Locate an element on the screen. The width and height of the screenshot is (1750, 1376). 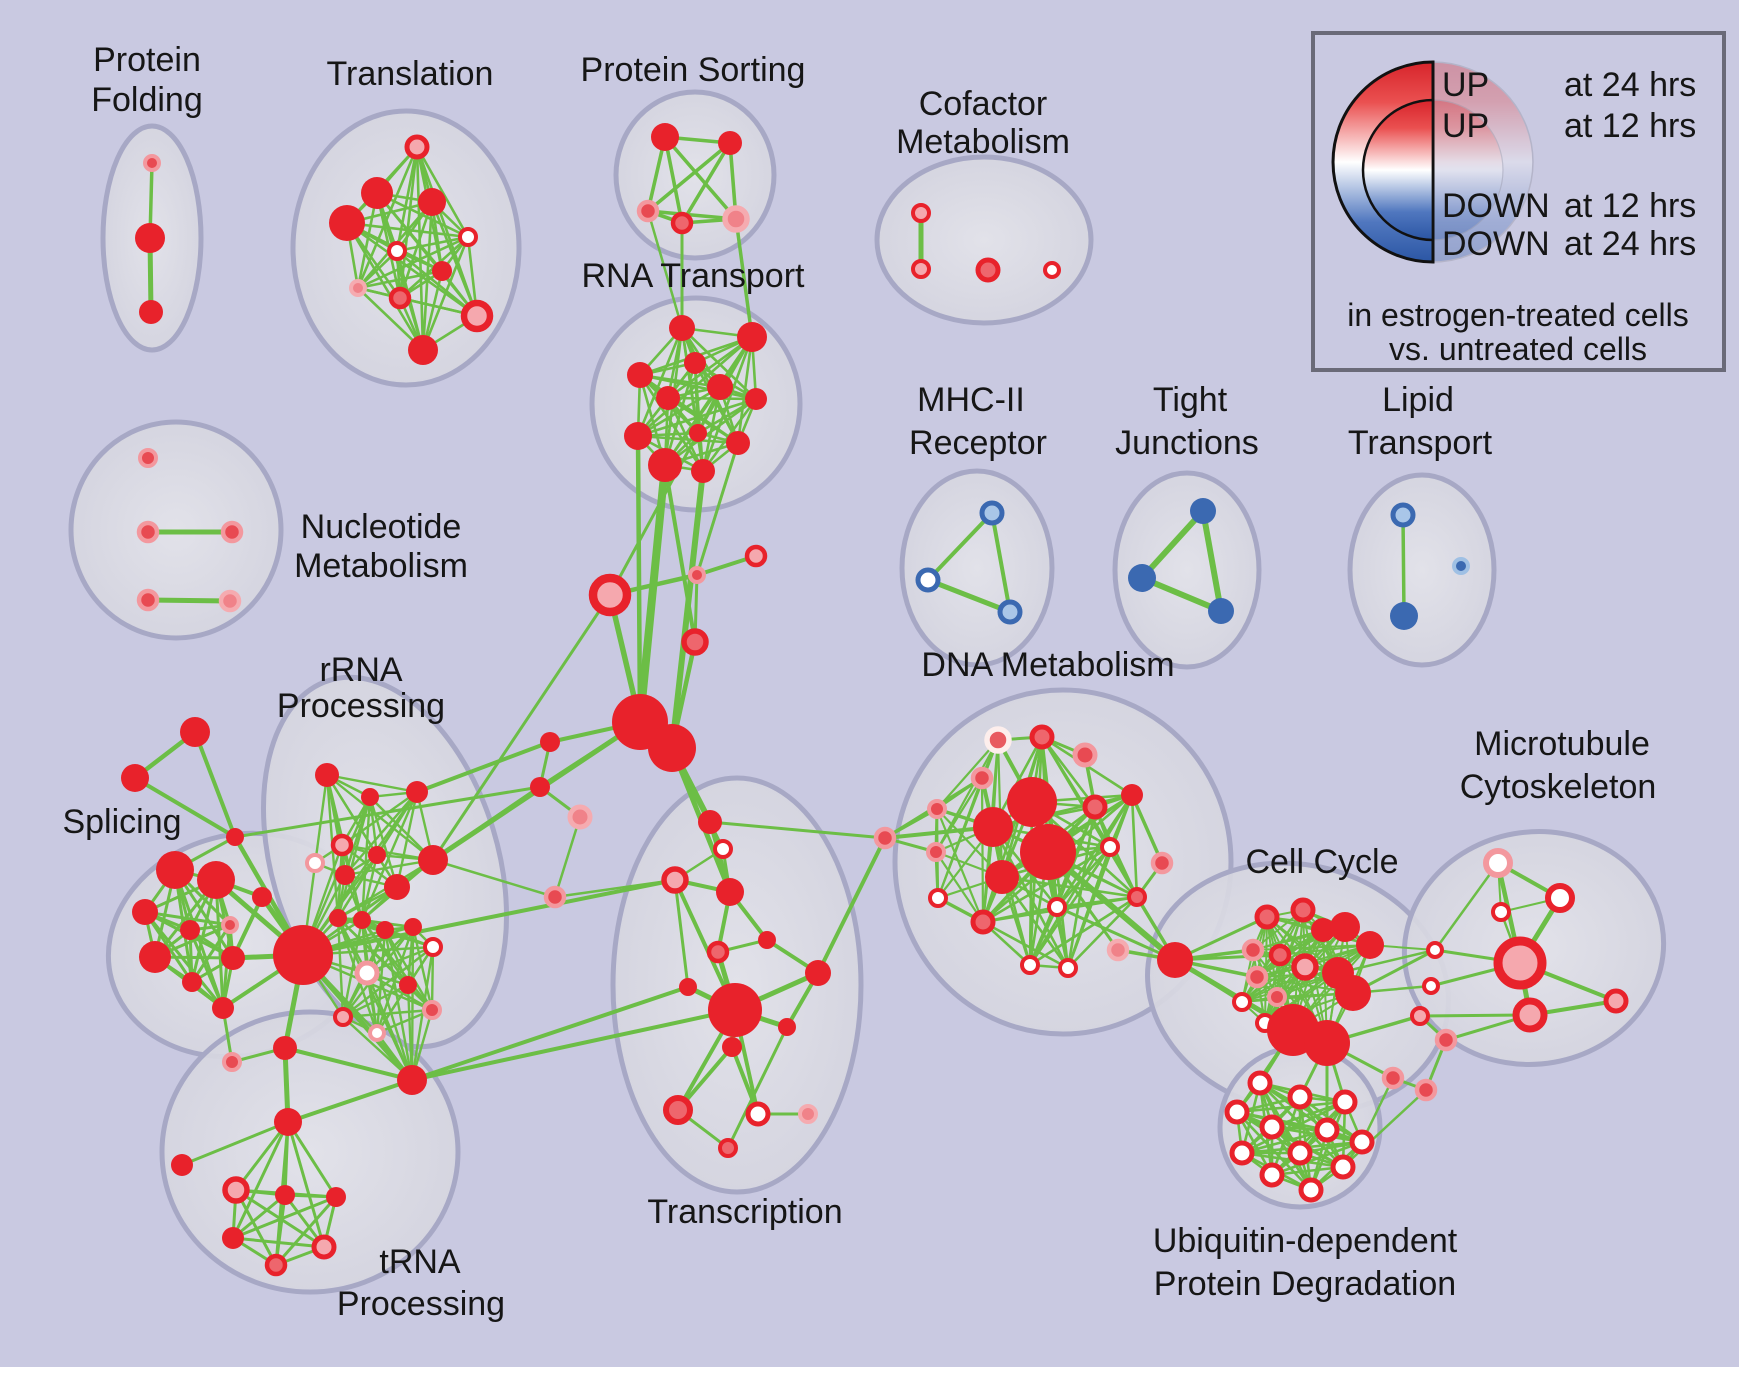
network-node-mt4 is located at coordinates (1520, 963).